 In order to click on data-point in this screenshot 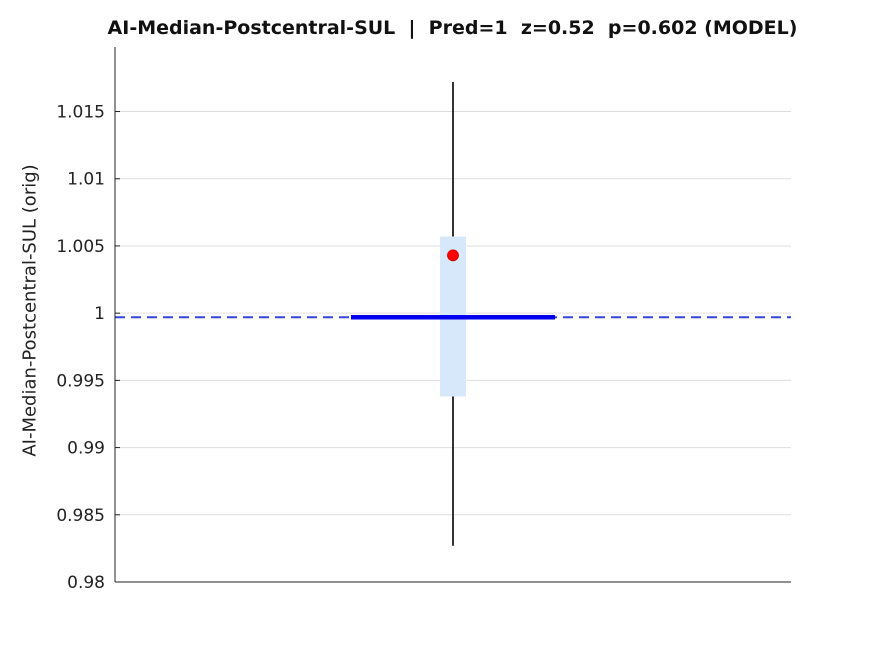, I will do `click(453, 255)`.